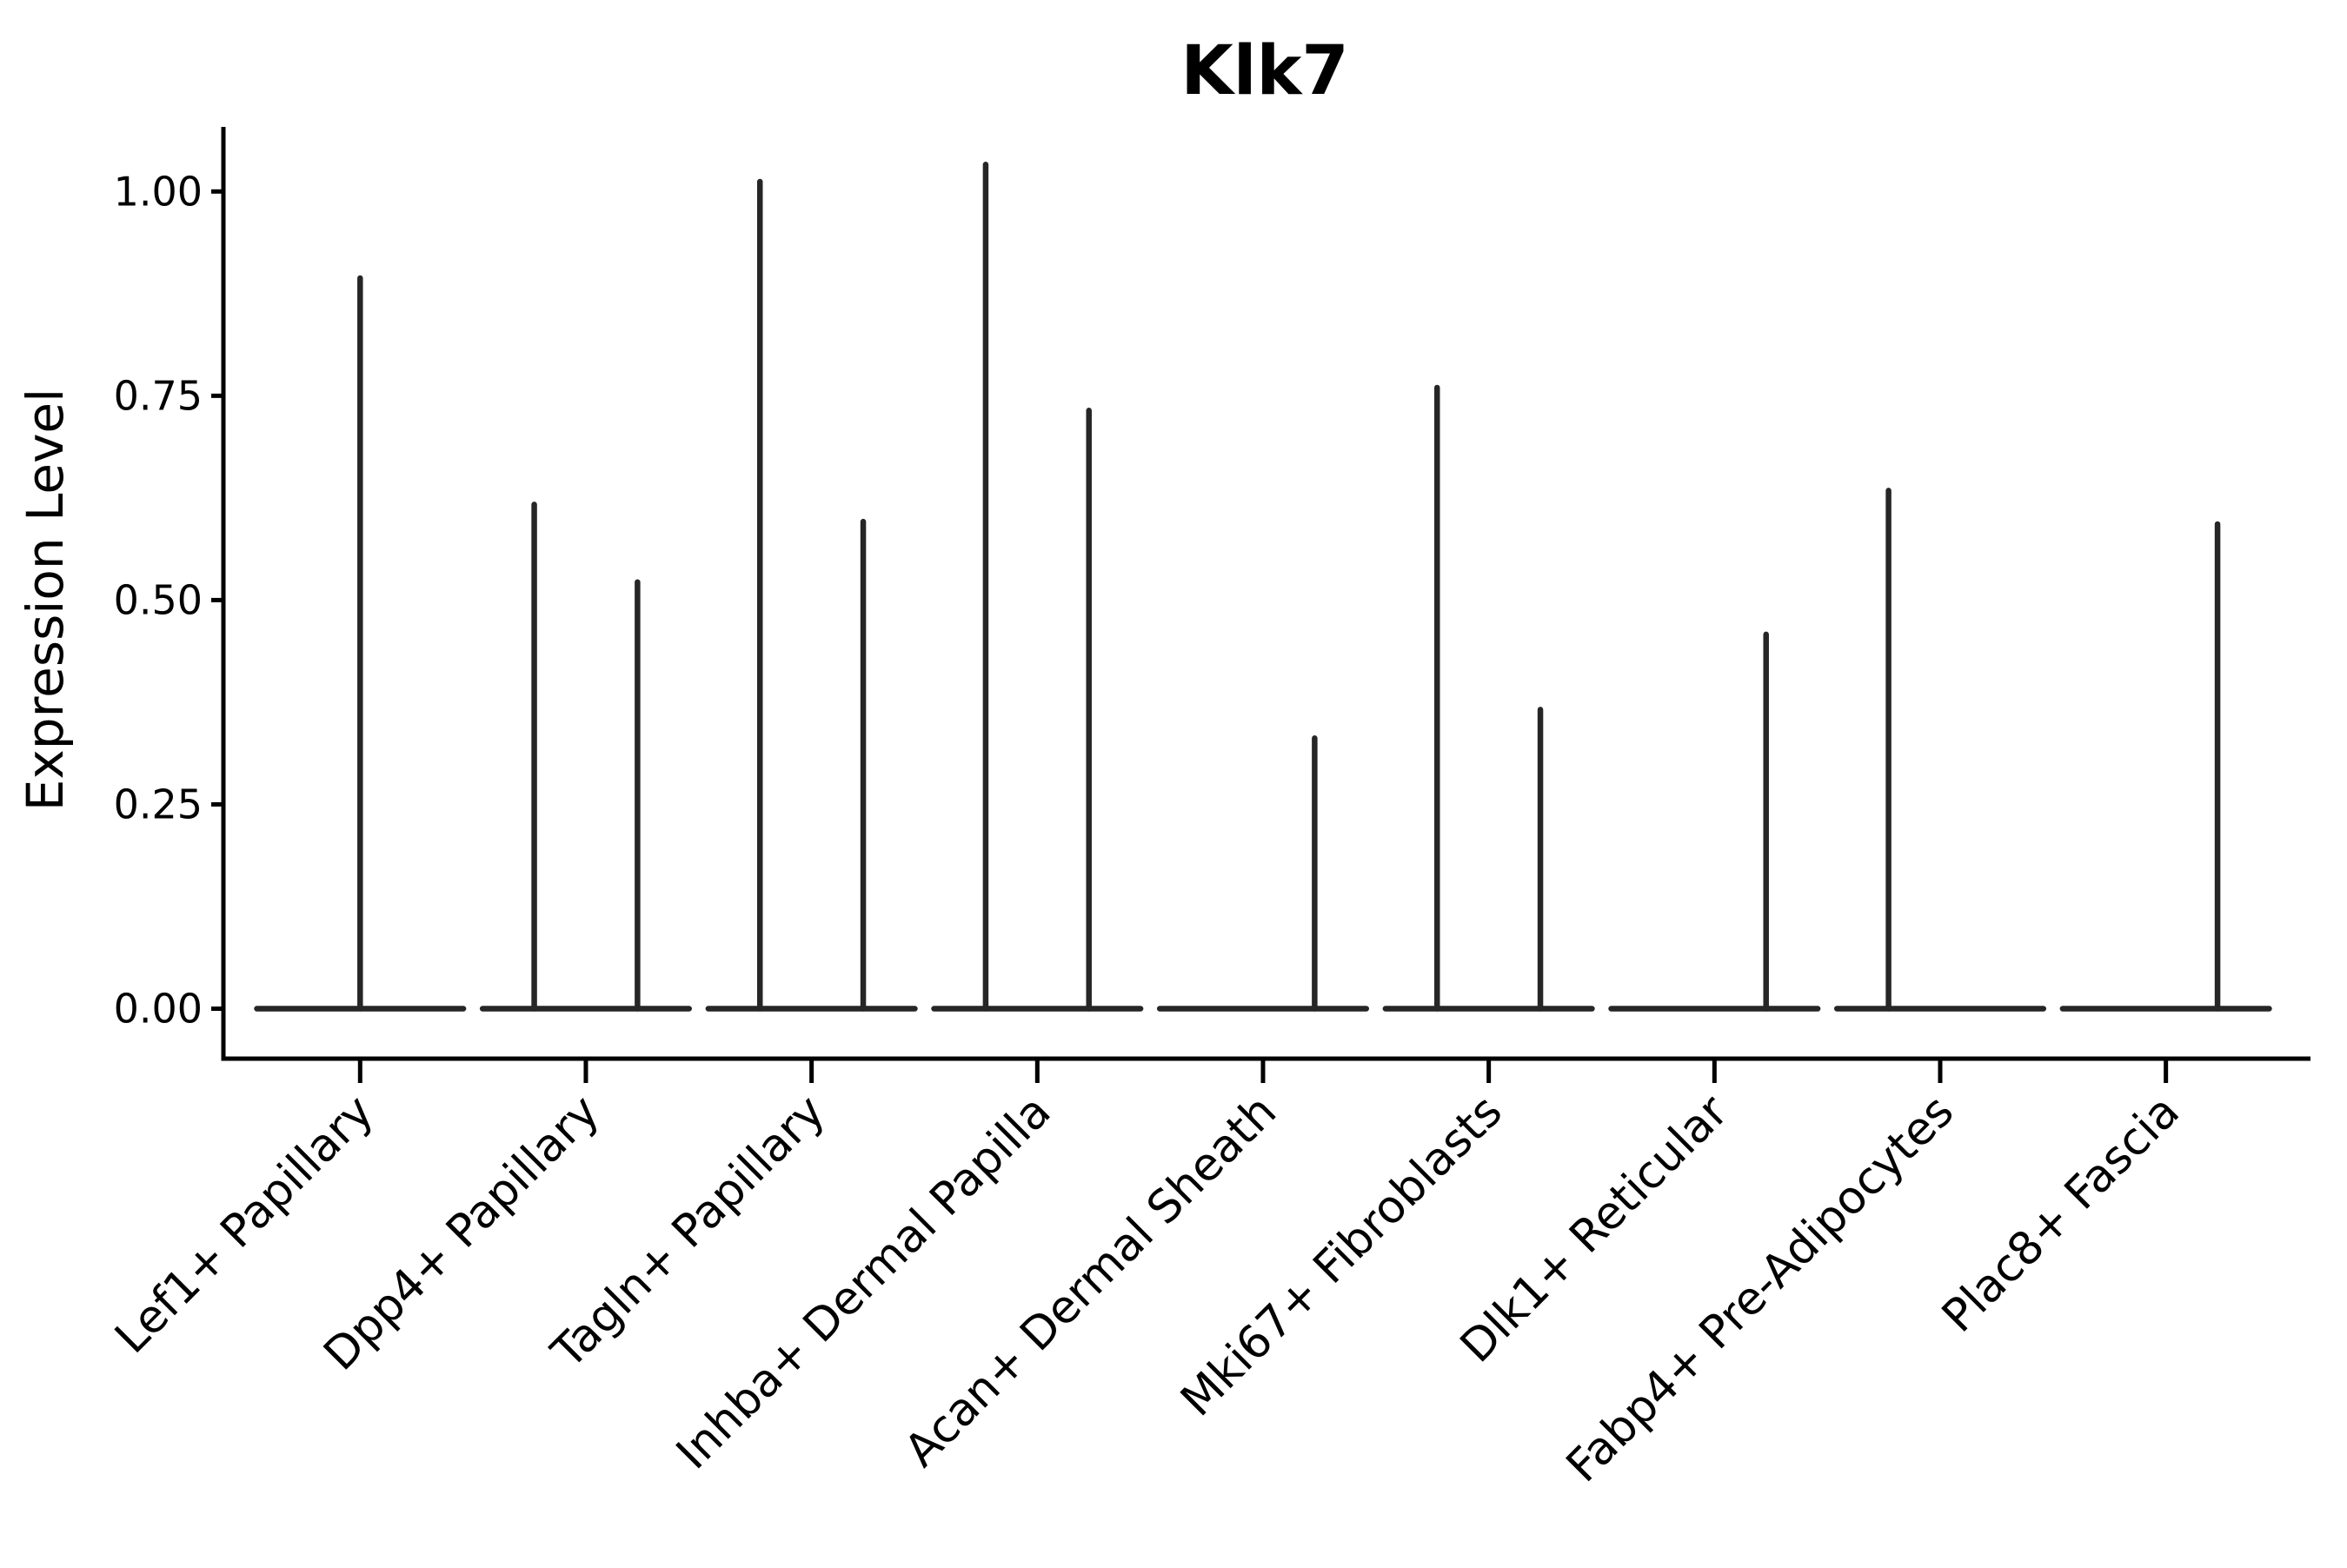 Image resolution: width=2347 pixels, height=1568 pixels. Describe the element at coordinates (1760, 1289) in the screenshot. I see `x-tick-label: Fabp4+ Pre-Adipocytes` at that location.